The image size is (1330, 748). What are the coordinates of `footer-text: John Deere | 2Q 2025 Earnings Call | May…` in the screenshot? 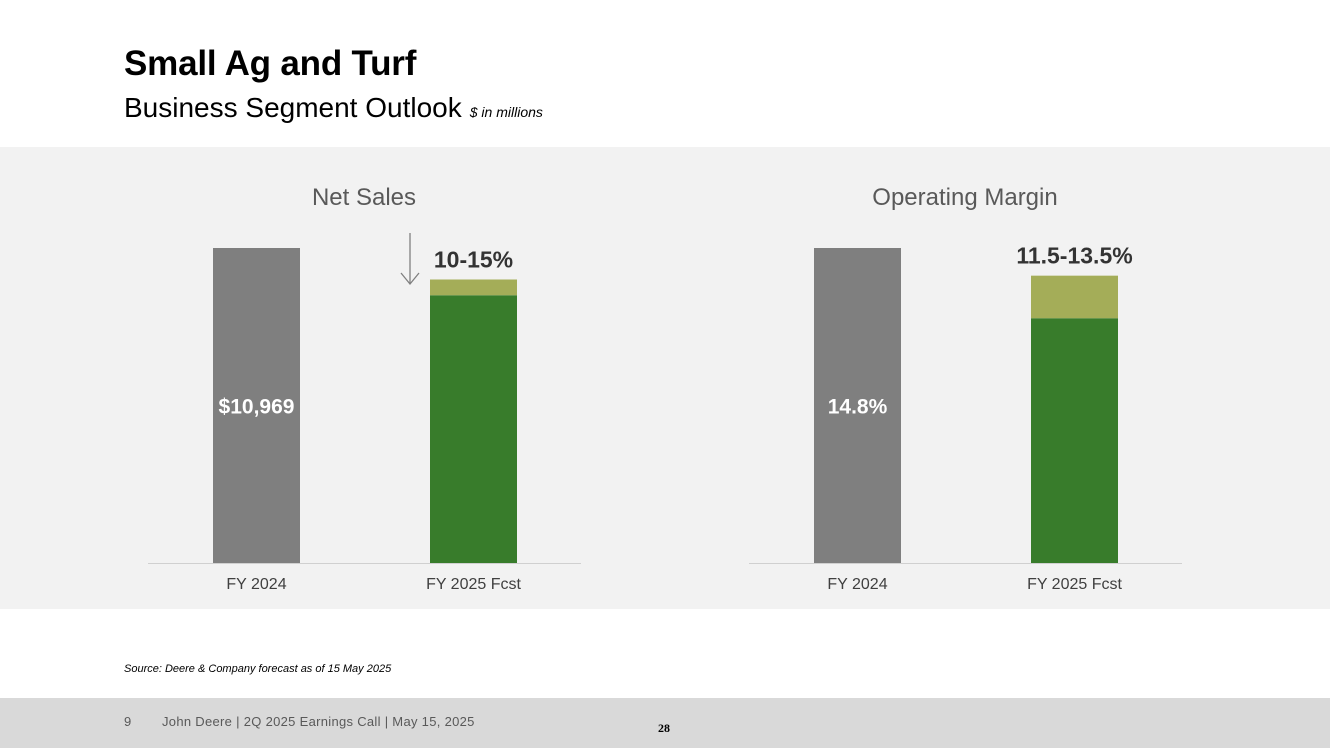 It's located at (318, 721).